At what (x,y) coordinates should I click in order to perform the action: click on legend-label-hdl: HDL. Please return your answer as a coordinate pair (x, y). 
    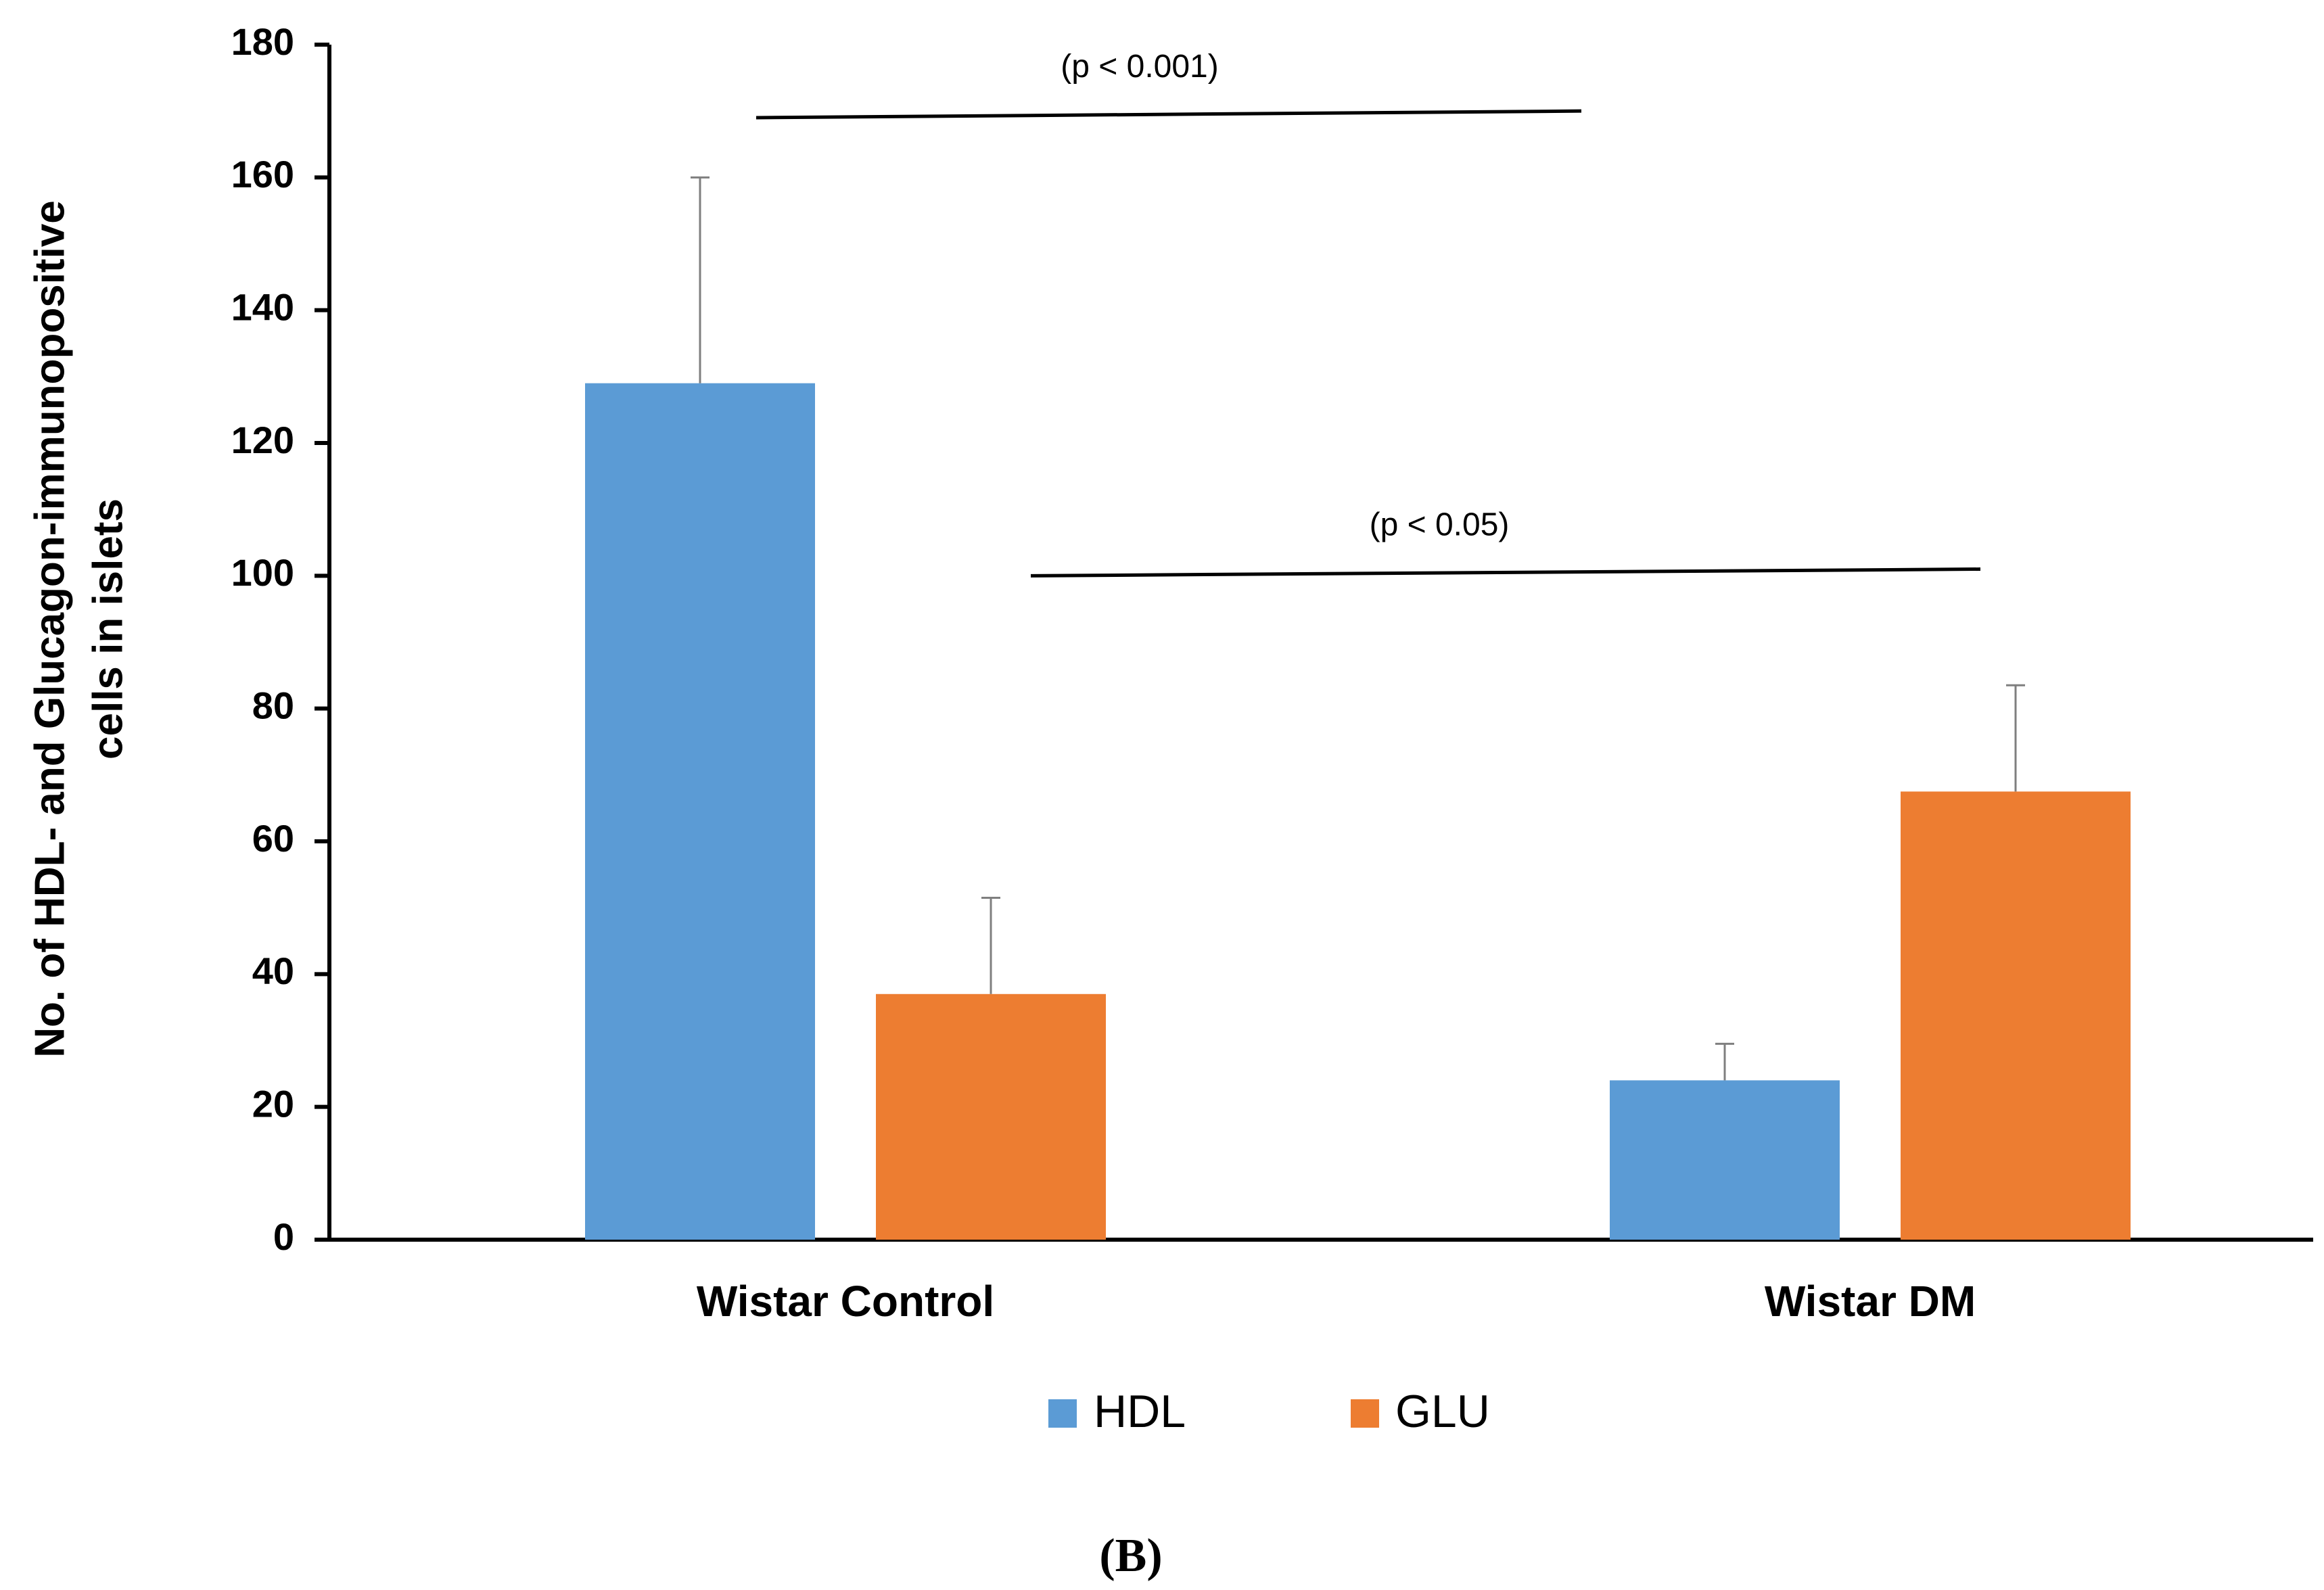
    Looking at the image, I should click on (1140, 1411).